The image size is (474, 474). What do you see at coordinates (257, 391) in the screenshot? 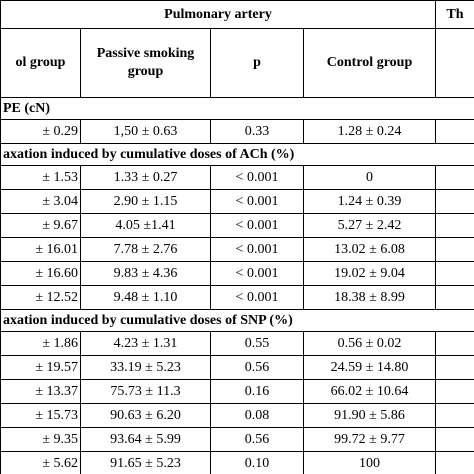
I see `table-cell: 0.16` at bounding box center [257, 391].